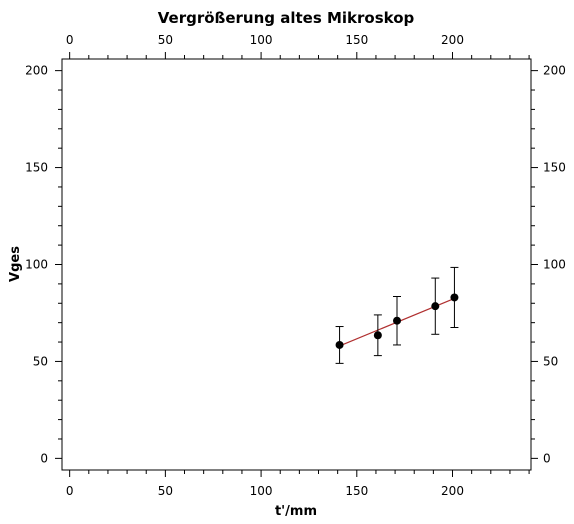  I want to click on y-tick-label: 200, so click(36, 71).